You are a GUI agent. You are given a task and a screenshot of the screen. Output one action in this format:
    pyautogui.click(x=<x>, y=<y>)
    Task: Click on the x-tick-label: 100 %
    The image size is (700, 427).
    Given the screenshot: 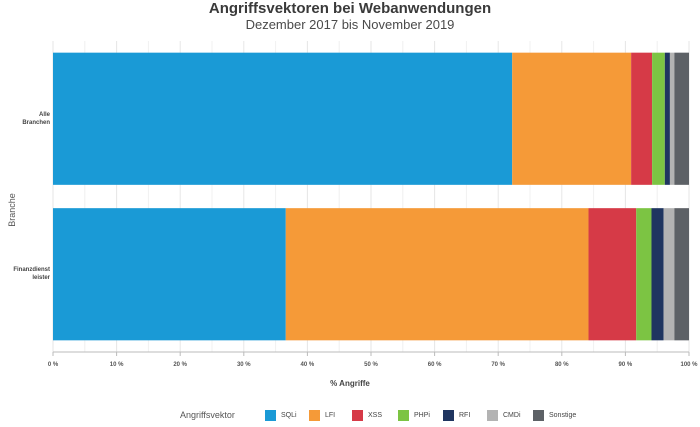 What is the action you would take?
    pyautogui.click(x=689, y=365)
    